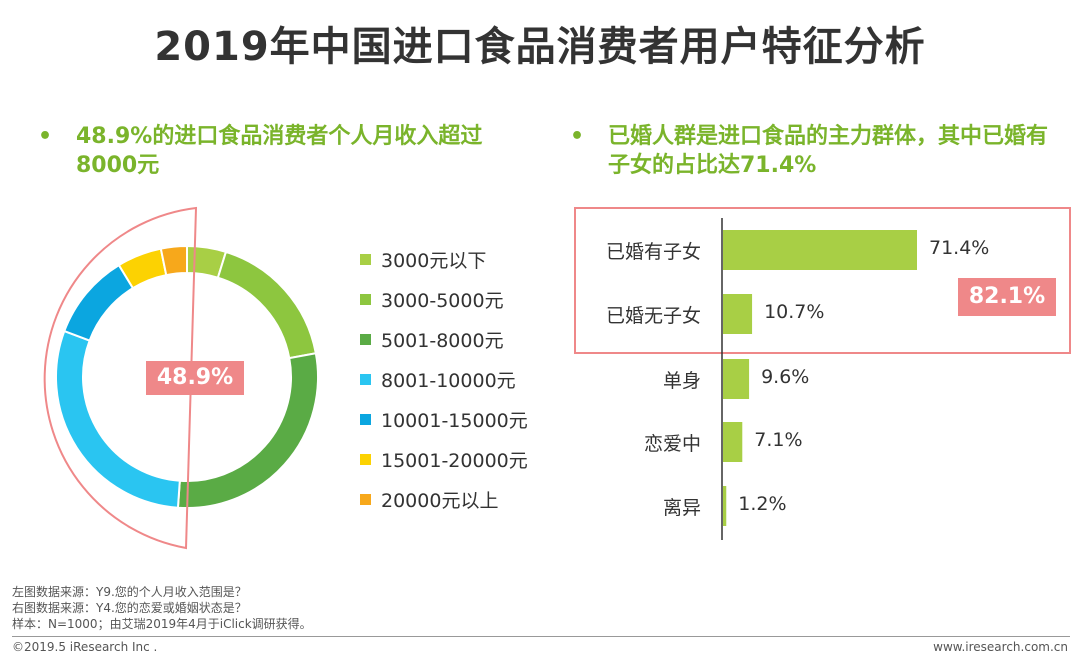  I want to click on bar-highlight-outline, so click(822, 280).